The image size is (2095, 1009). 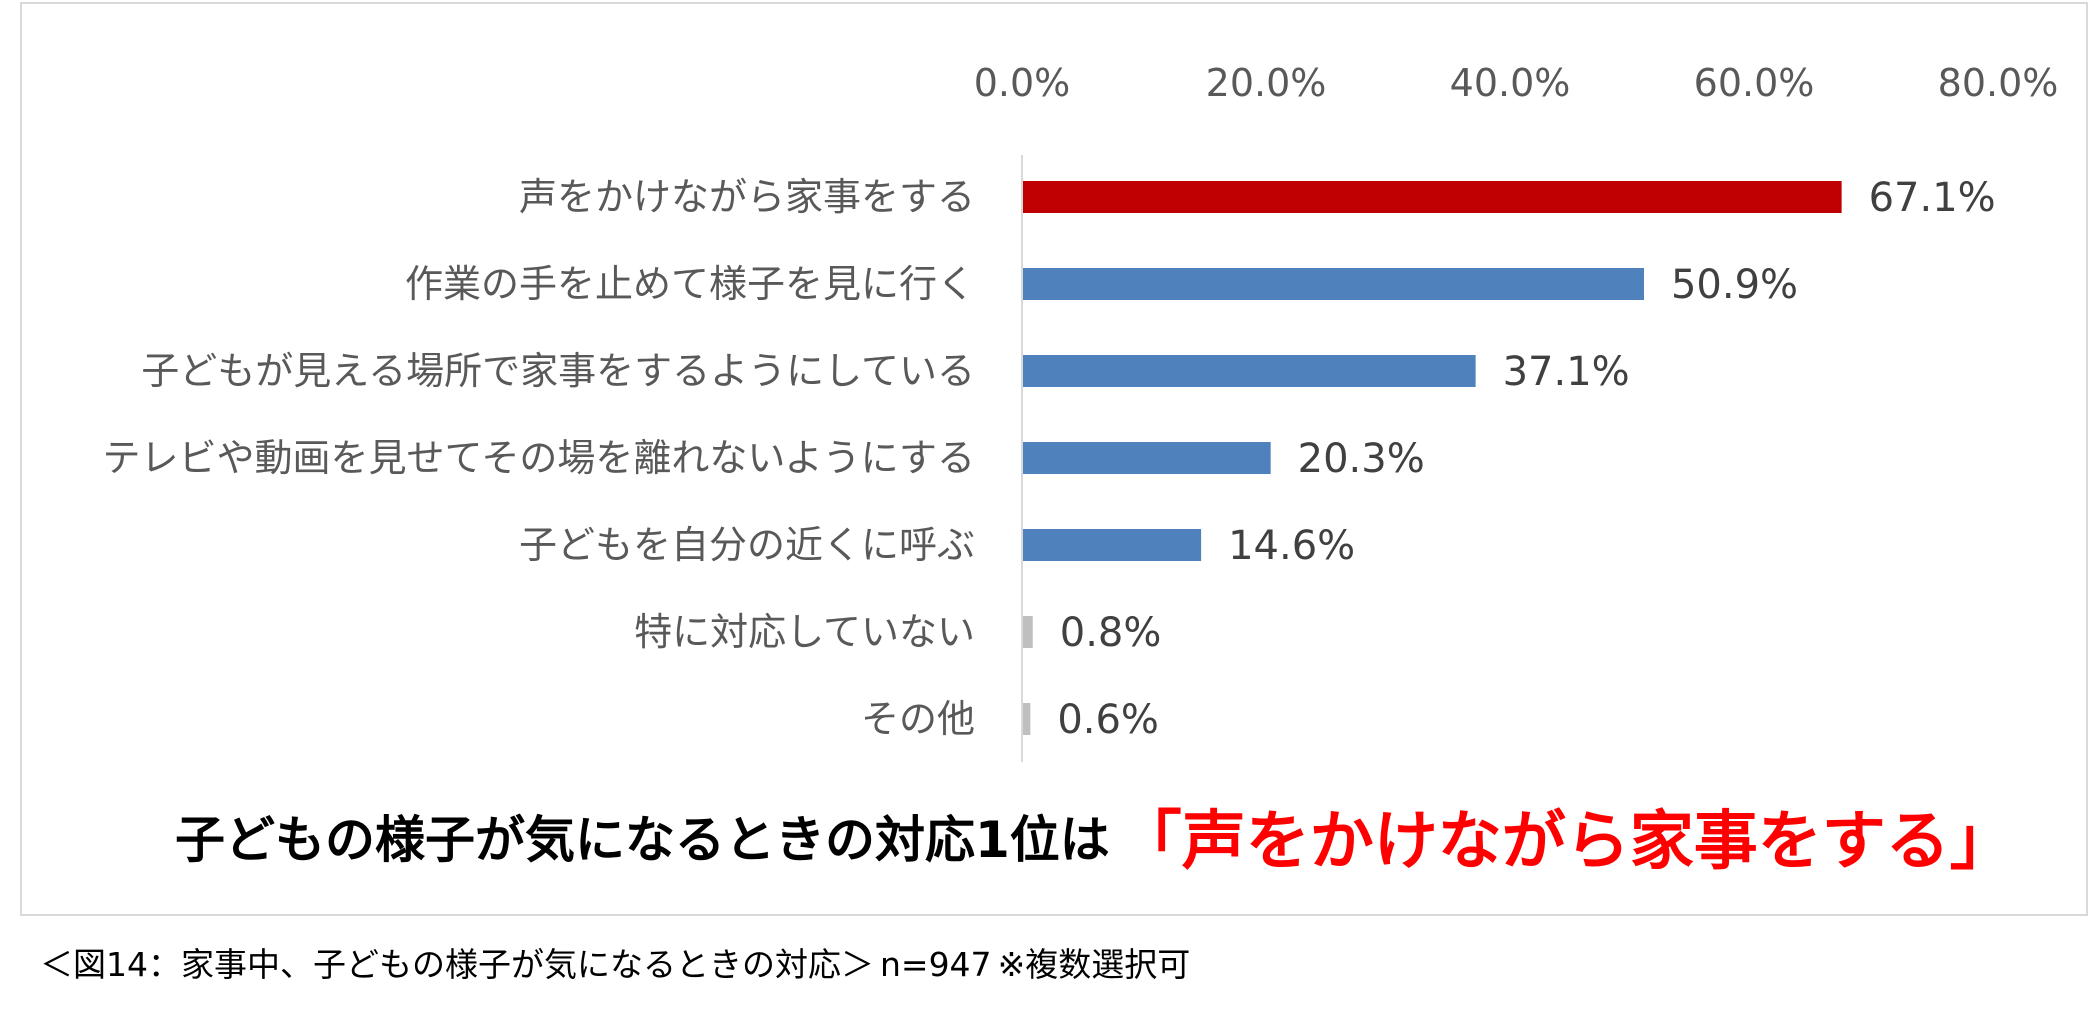 What do you see at coordinates (1361, 459) in the screenshot?
I see `data-label: 20.3%` at bounding box center [1361, 459].